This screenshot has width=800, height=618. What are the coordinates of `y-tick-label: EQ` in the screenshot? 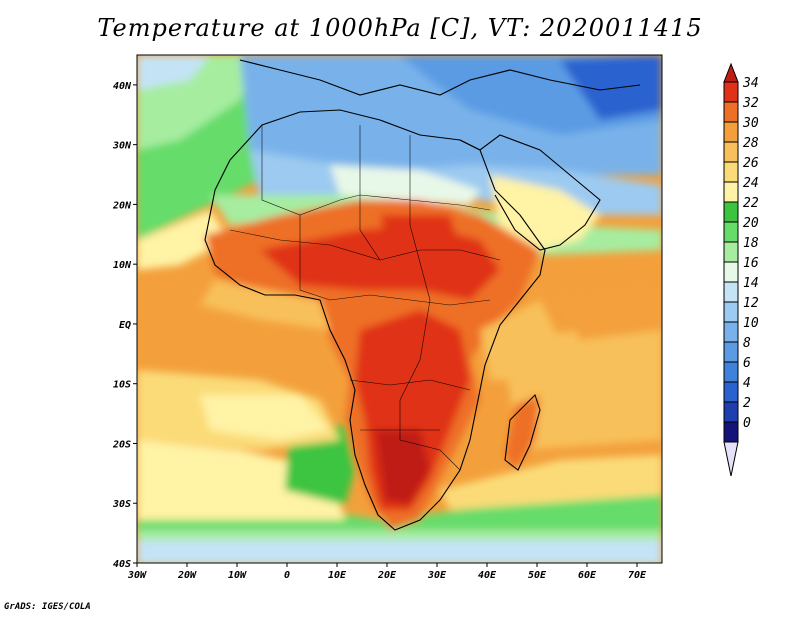 It's located at (125, 325).